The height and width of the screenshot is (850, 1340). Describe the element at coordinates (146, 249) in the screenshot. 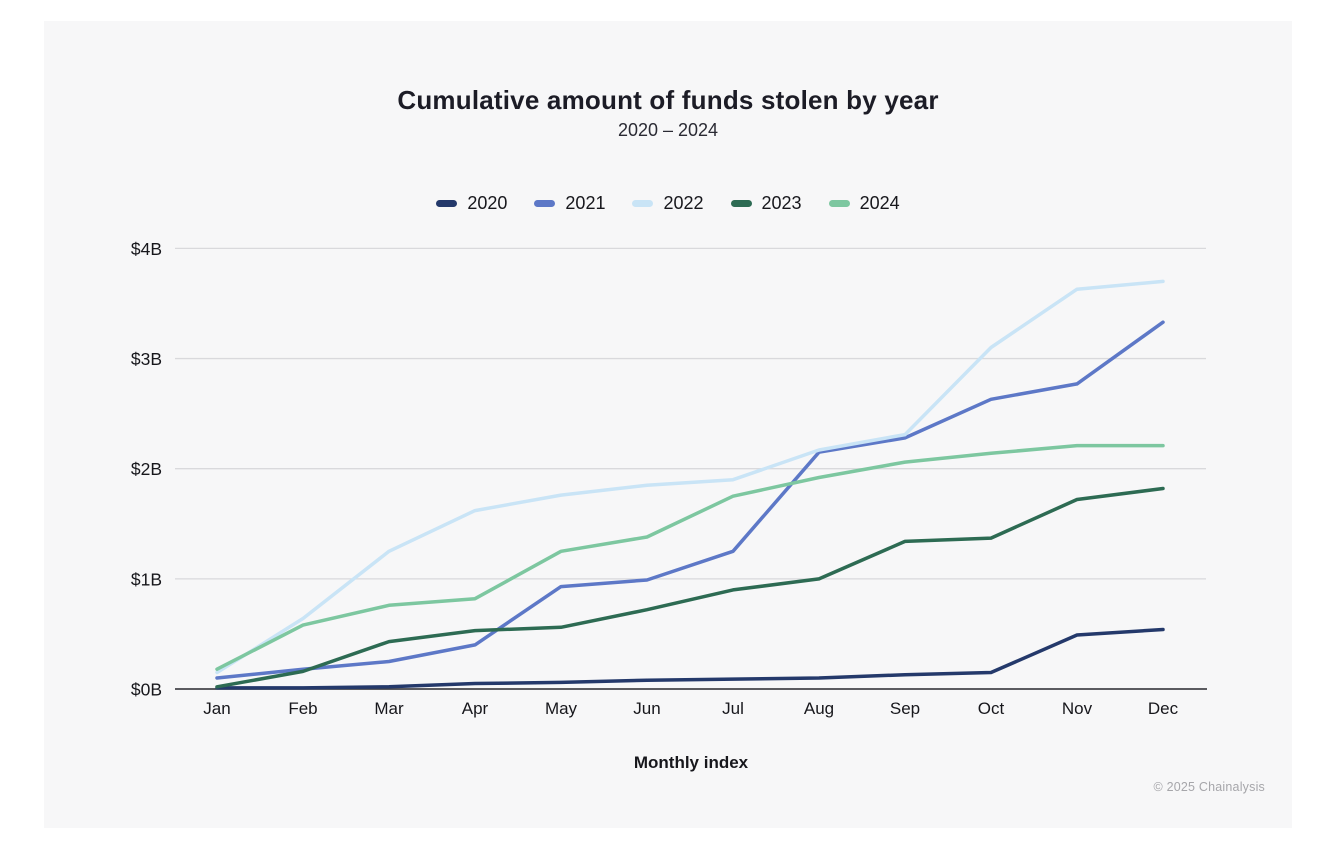

I see `y-tick-label: $4B` at that location.